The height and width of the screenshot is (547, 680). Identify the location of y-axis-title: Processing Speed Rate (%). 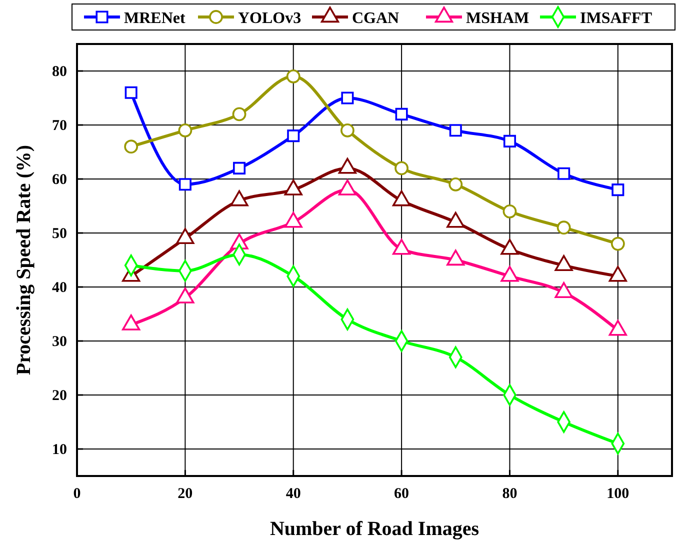
(24, 260).